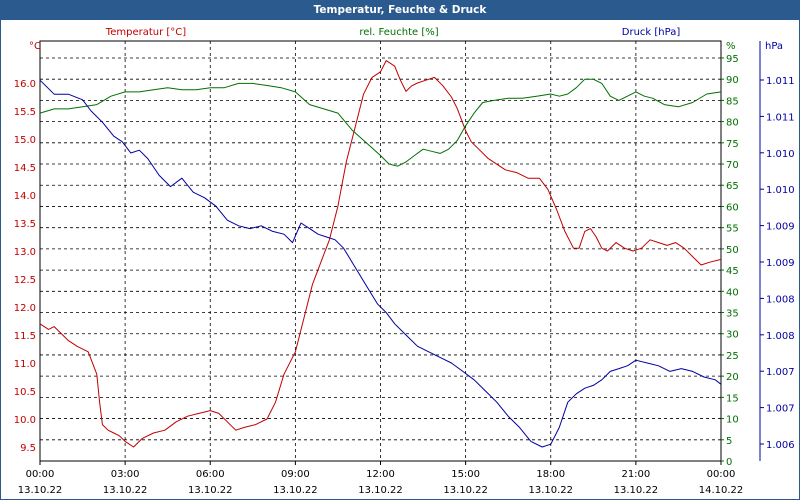 The image size is (800, 500). What do you see at coordinates (125, 474) in the screenshot?
I see `x-tick-time: 03:00` at bounding box center [125, 474].